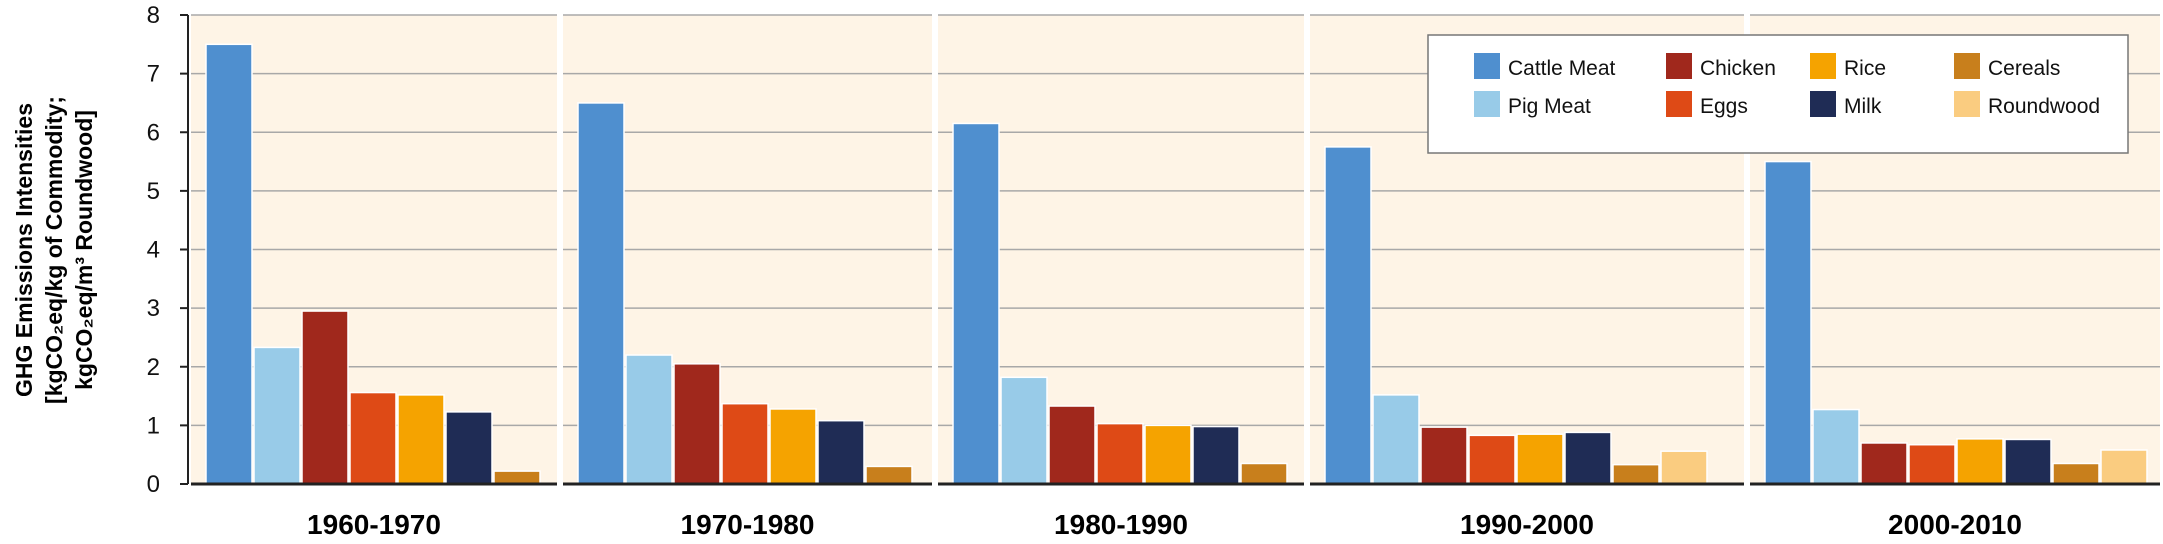 The height and width of the screenshot is (544, 2163). Describe the element at coordinates (1836, 446) in the screenshot. I see `bar-2000-2010-pig-meat` at that location.